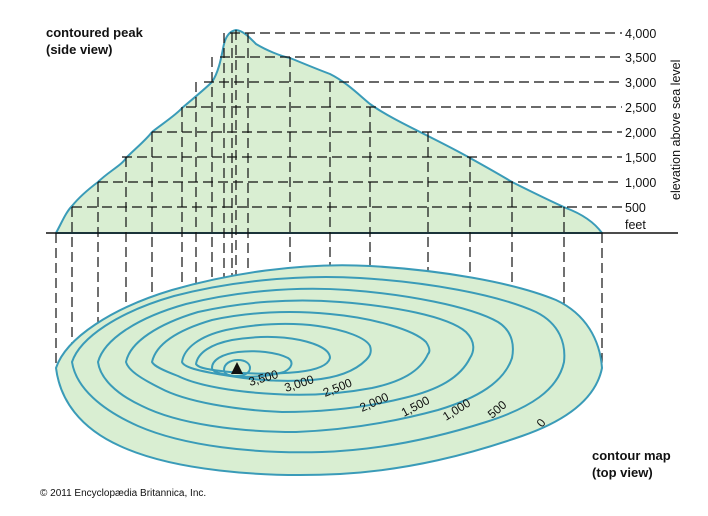 Image resolution: width=708 pixels, height=516 pixels. Describe the element at coordinates (633, 464) in the screenshot. I see `top-view-title: contour map (top view)` at that location.